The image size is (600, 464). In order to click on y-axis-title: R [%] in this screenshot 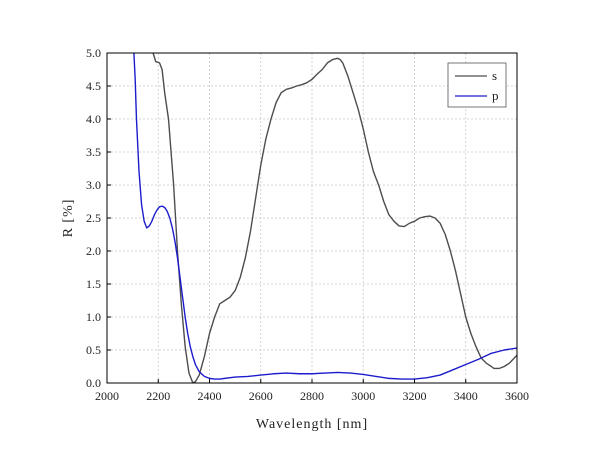, I will do `click(68, 218)`.